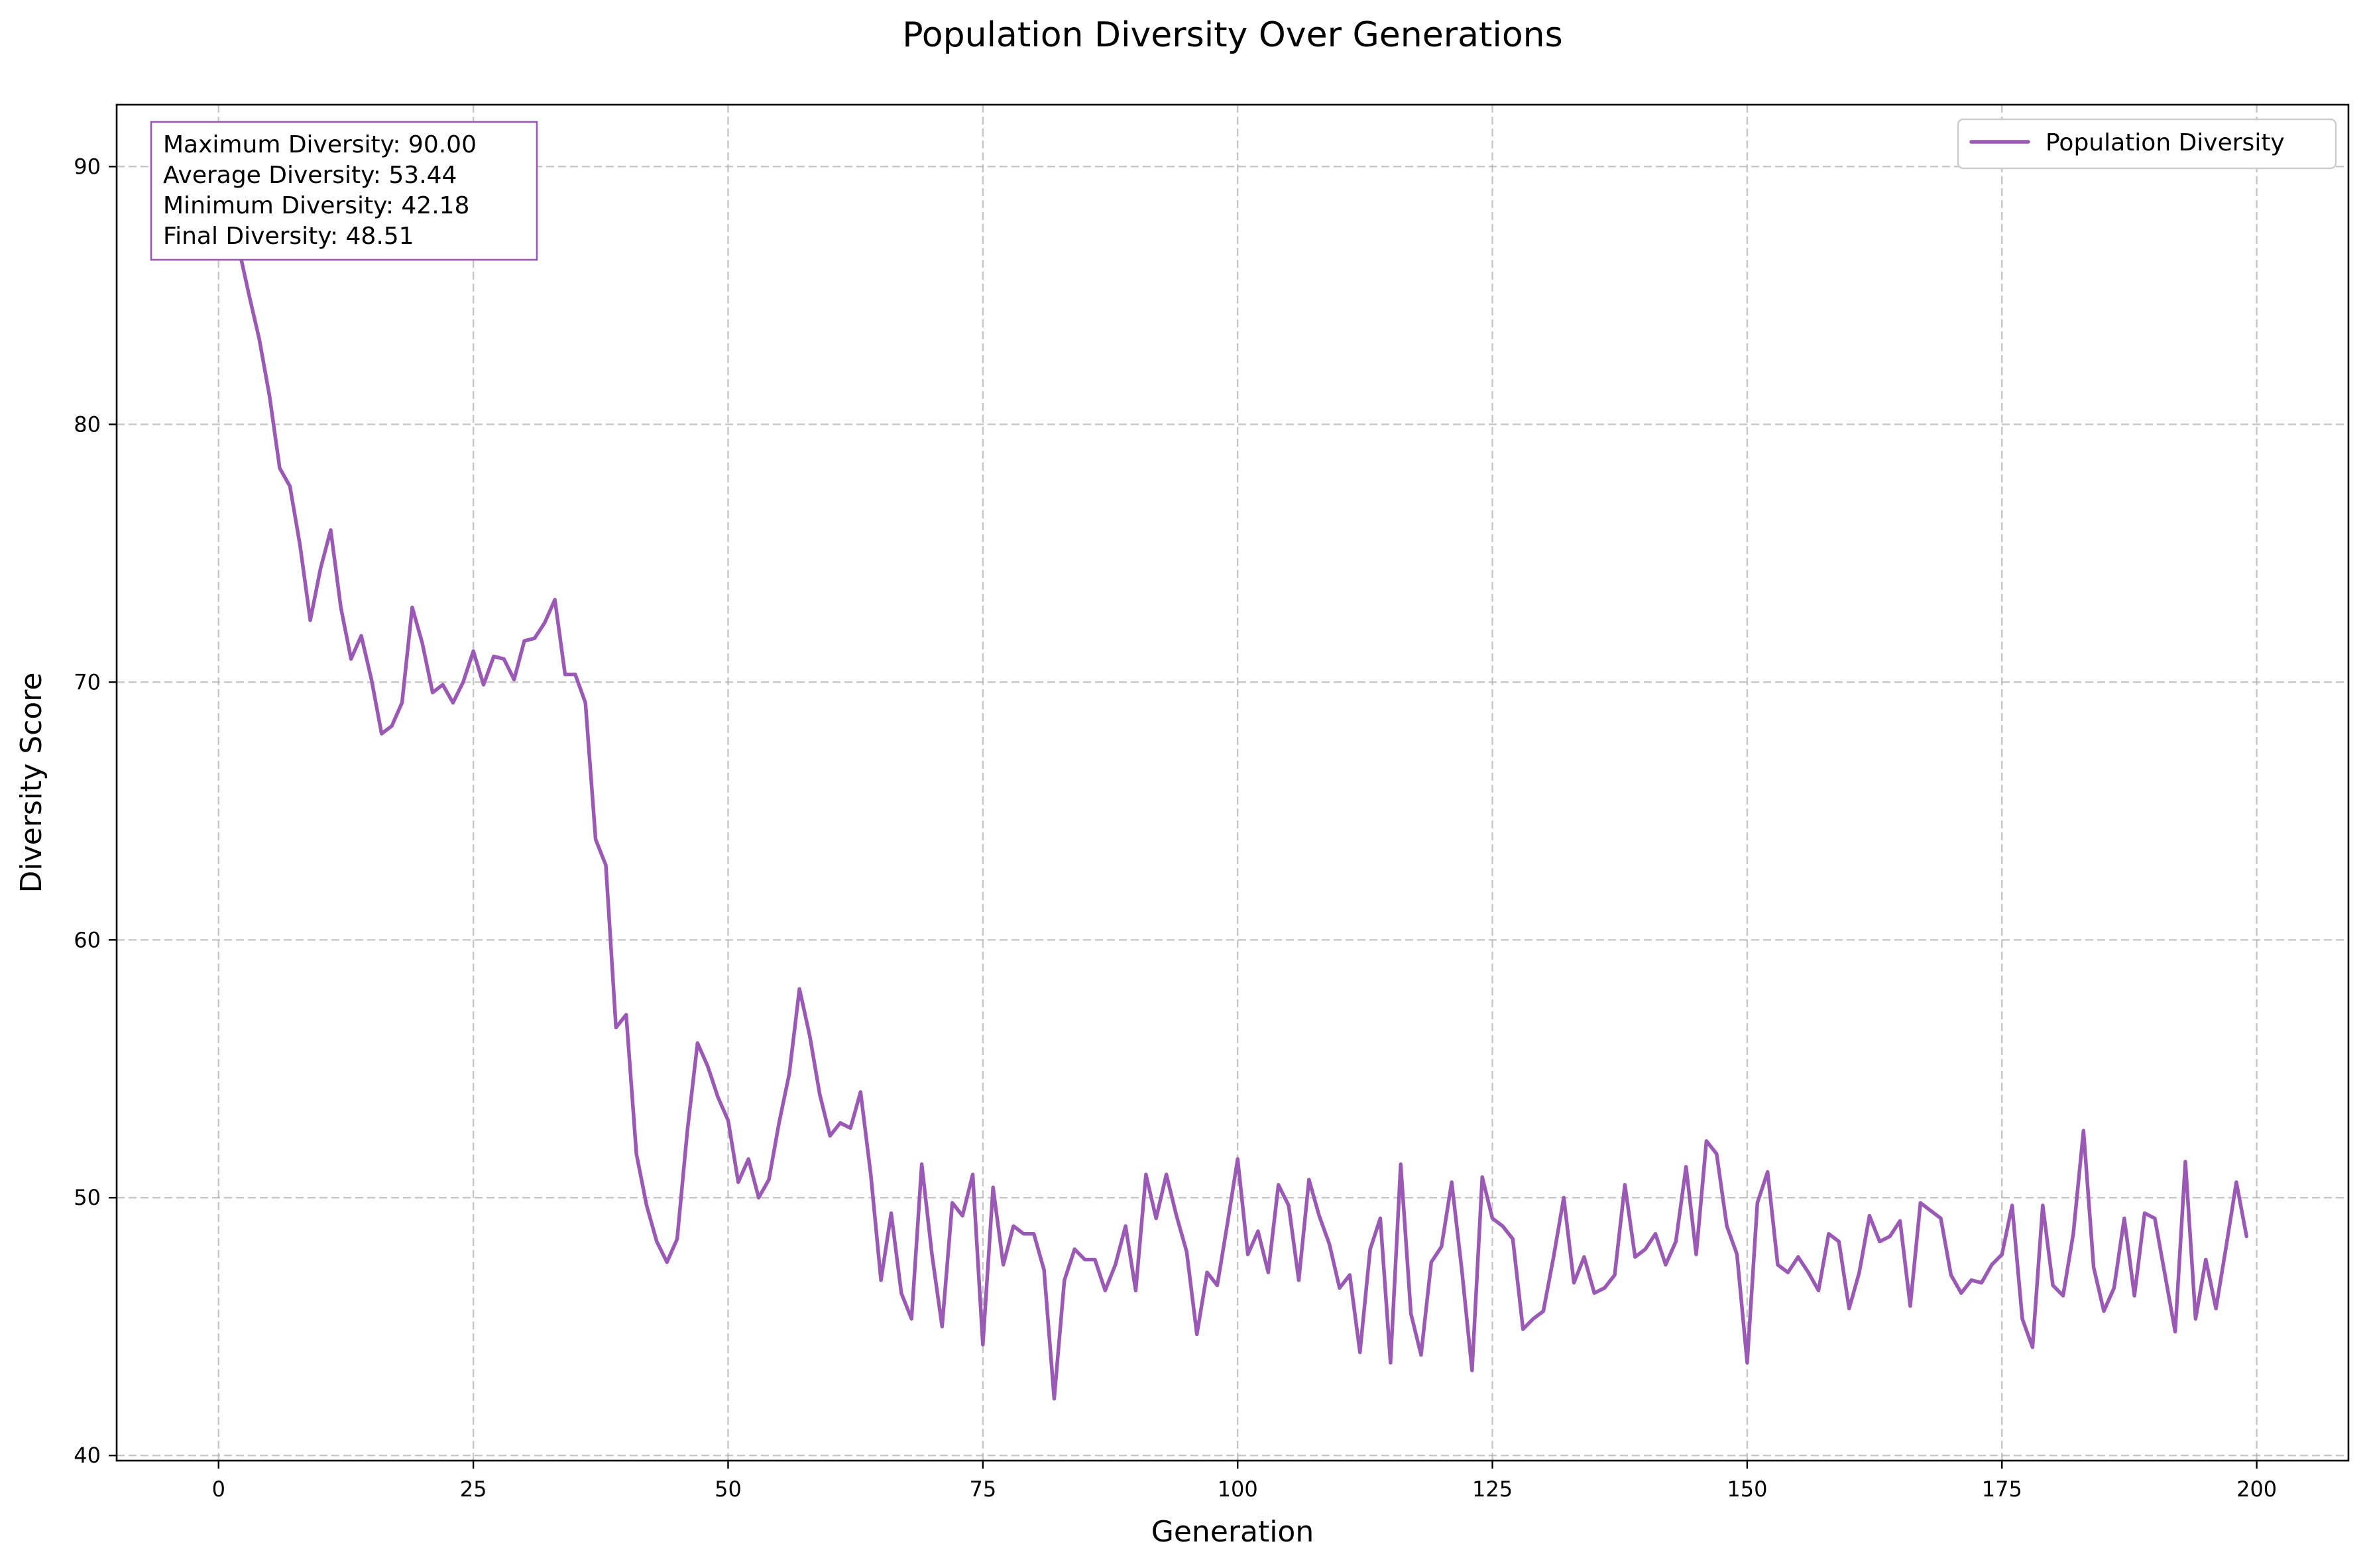 Image resolution: width=2365 pixels, height=1568 pixels. What do you see at coordinates (982, 1489) in the screenshot?
I see `x-tick-label: 75` at bounding box center [982, 1489].